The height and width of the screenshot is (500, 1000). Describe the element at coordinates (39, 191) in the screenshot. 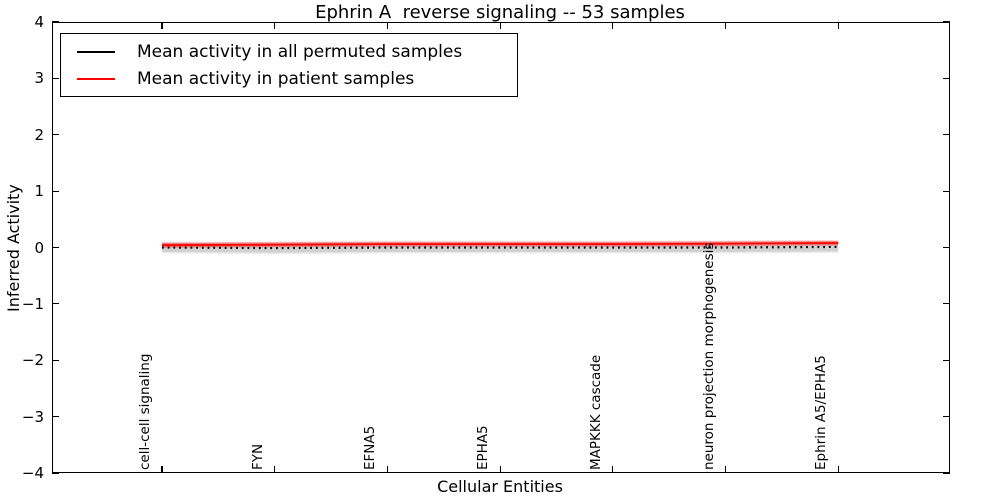

I see `y-tick-label: 1` at that location.